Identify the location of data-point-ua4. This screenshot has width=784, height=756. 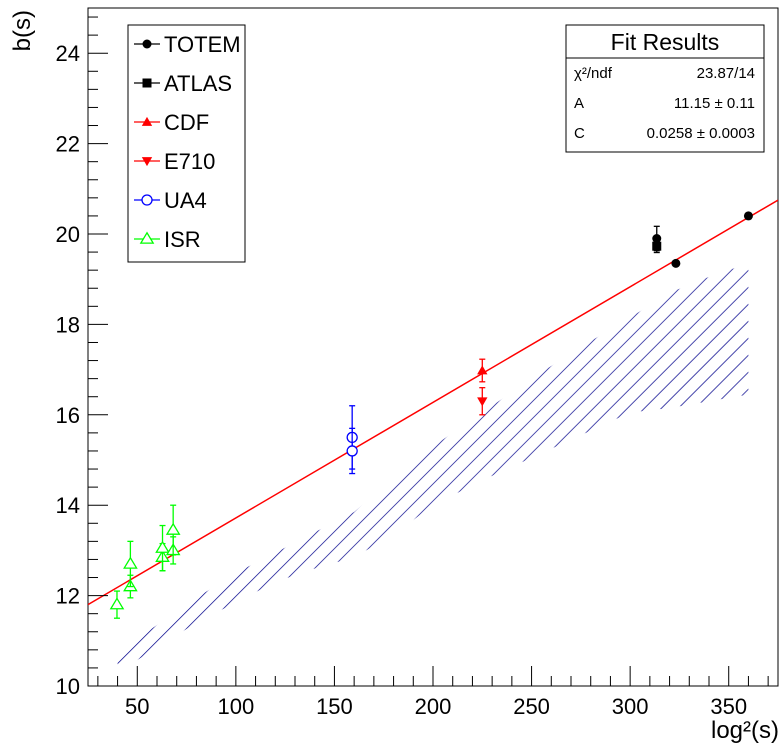
(352, 451).